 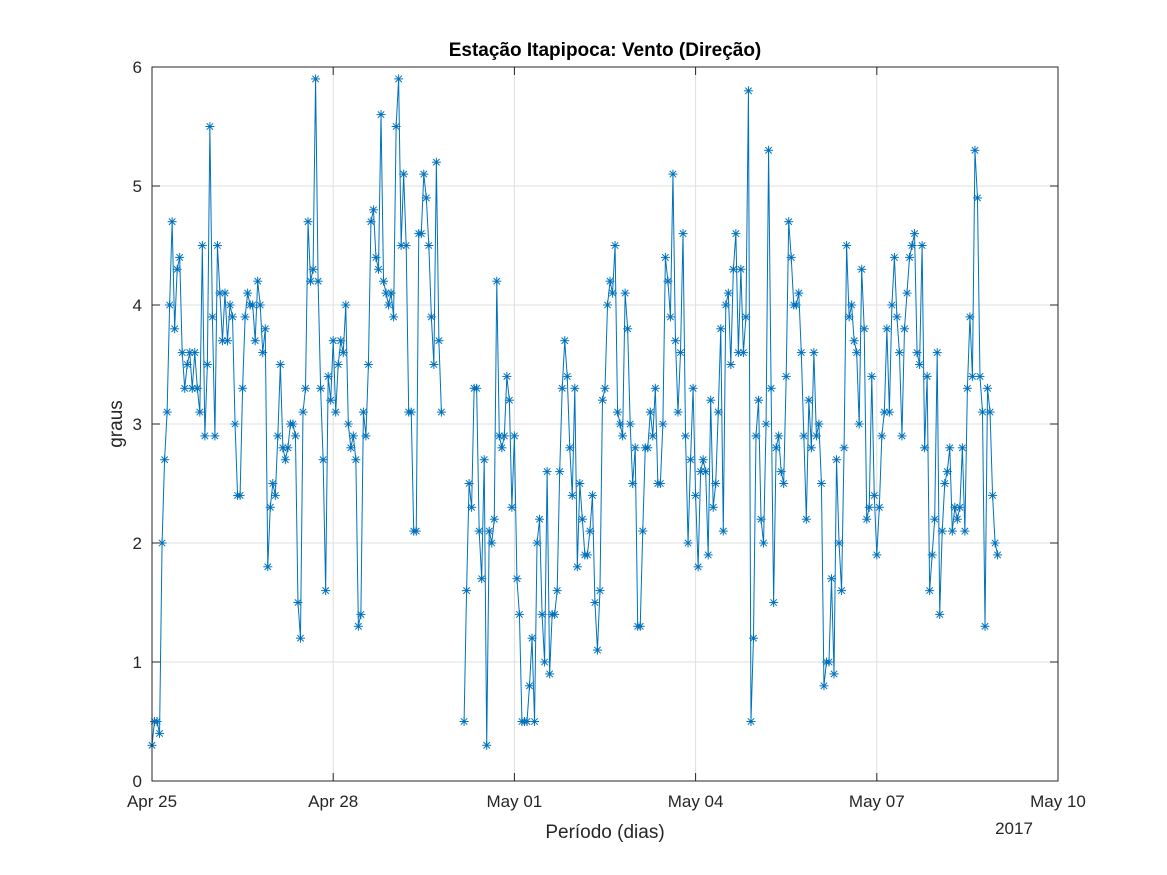 I want to click on x-tick-label: May 10, so click(x=1058, y=801).